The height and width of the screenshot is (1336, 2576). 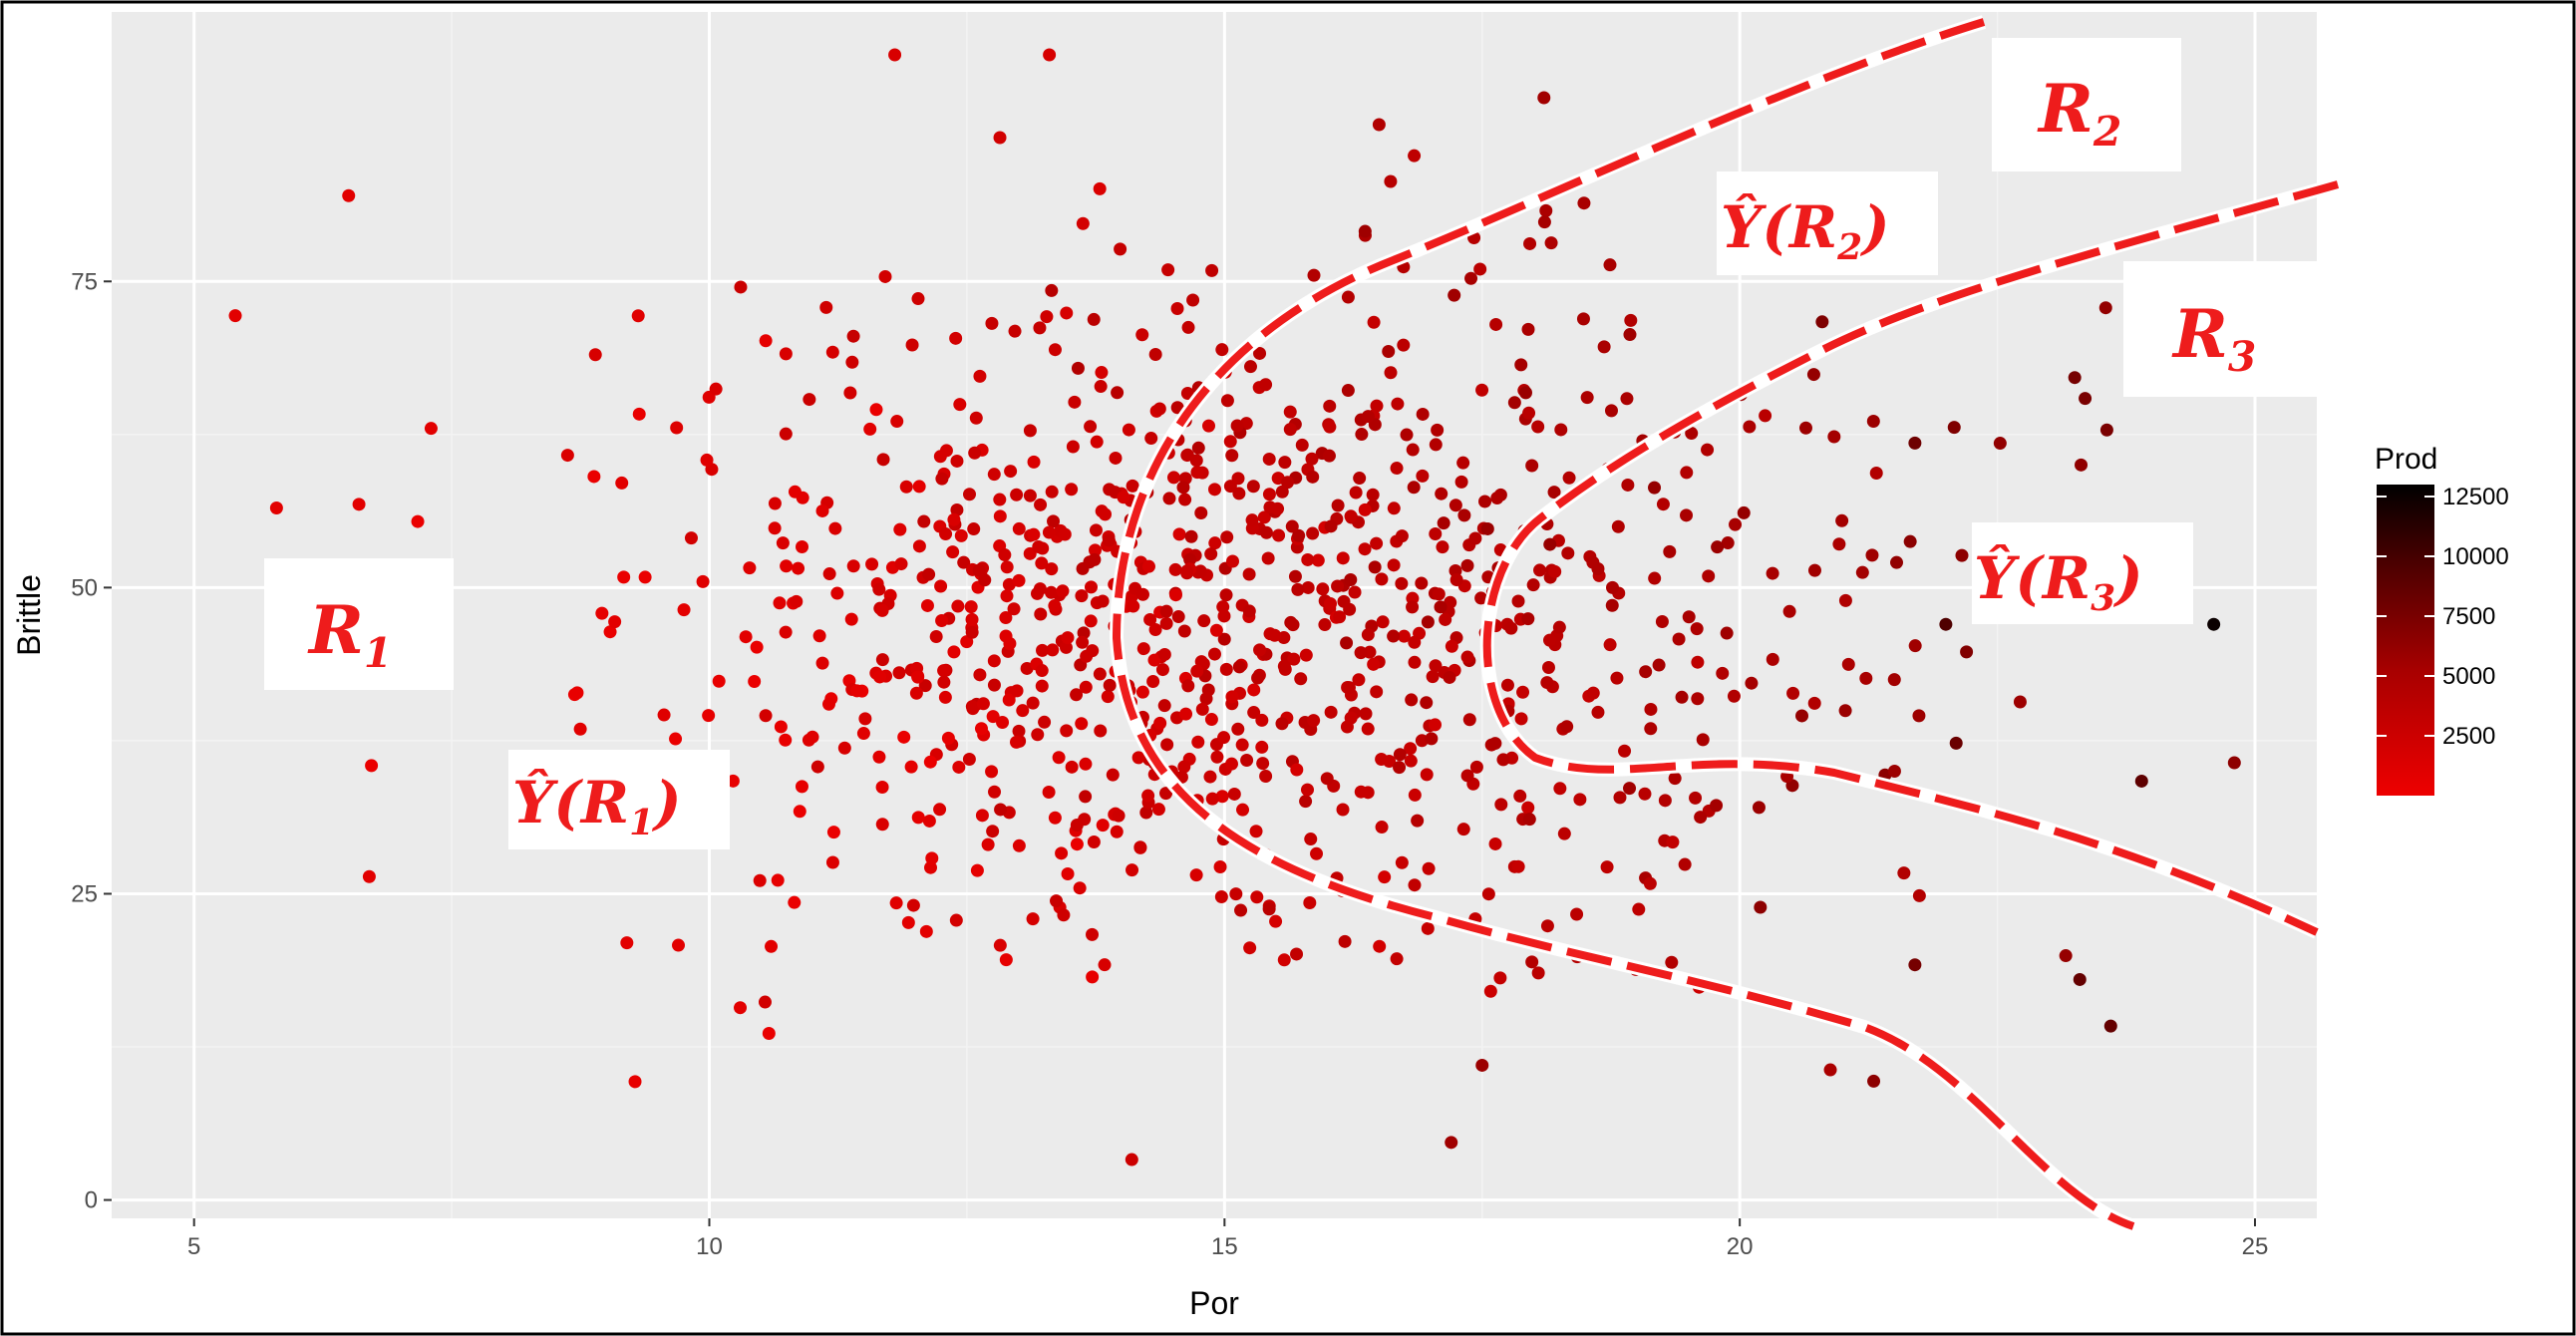 What do you see at coordinates (2468, 616) in the screenshot?
I see `legend-tick-label: 7500` at bounding box center [2468, 616].